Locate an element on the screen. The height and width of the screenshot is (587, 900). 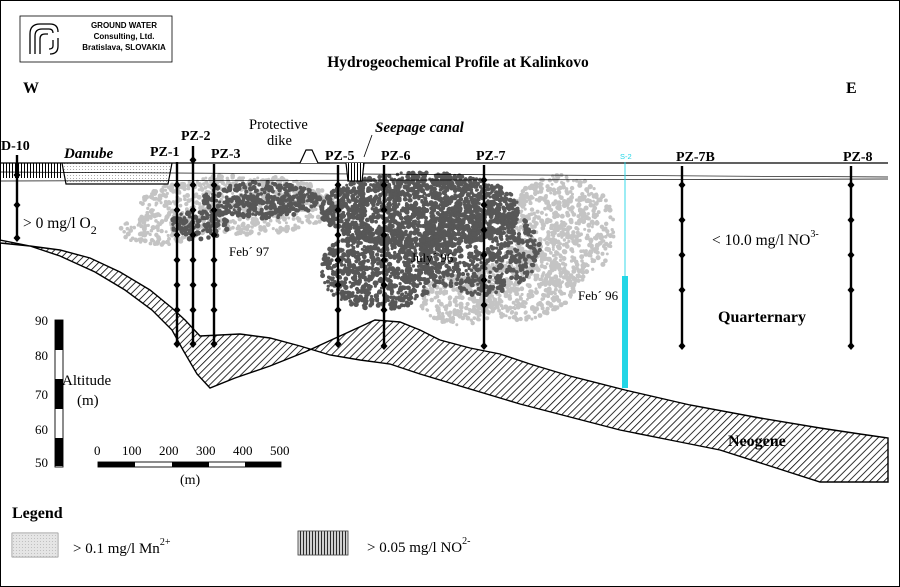
protective-dike-label-1: Protective is located at coordinates (278, 125).